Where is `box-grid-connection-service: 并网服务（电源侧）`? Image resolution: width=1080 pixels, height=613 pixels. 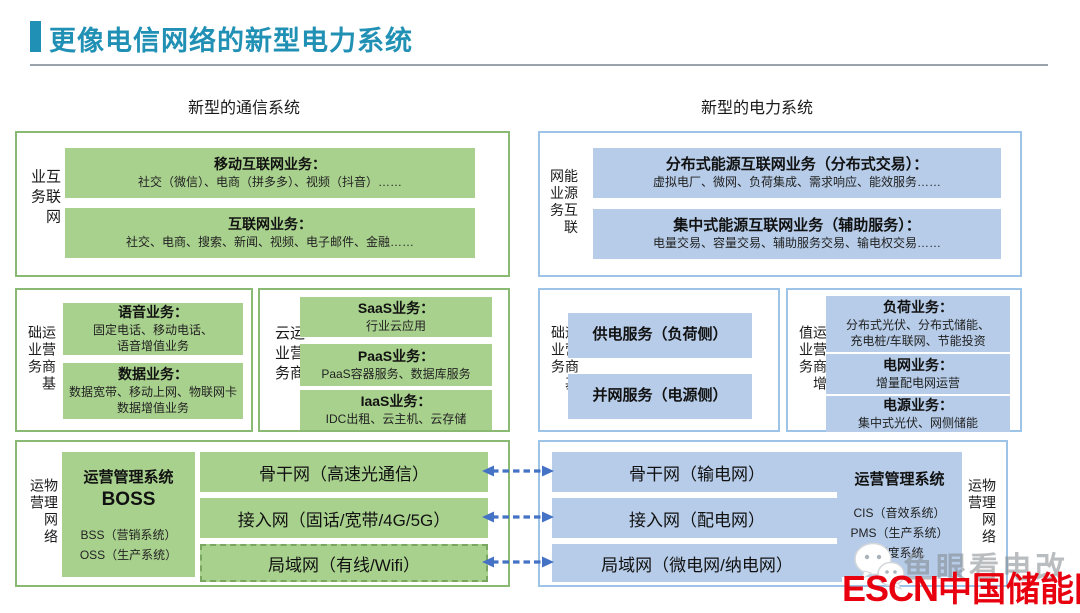
box-grid-connection-service: 并网服务（电源侧） is located at coordinates (660, 396).